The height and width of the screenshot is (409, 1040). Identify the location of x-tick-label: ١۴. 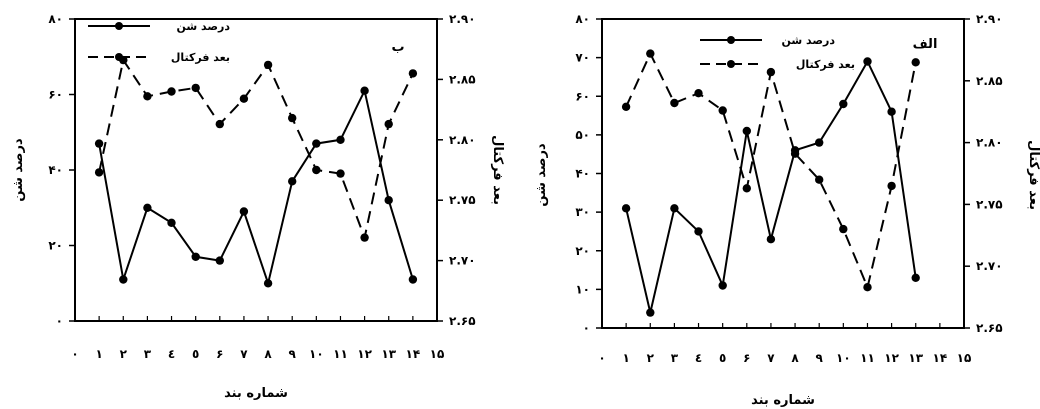
(413, 354).